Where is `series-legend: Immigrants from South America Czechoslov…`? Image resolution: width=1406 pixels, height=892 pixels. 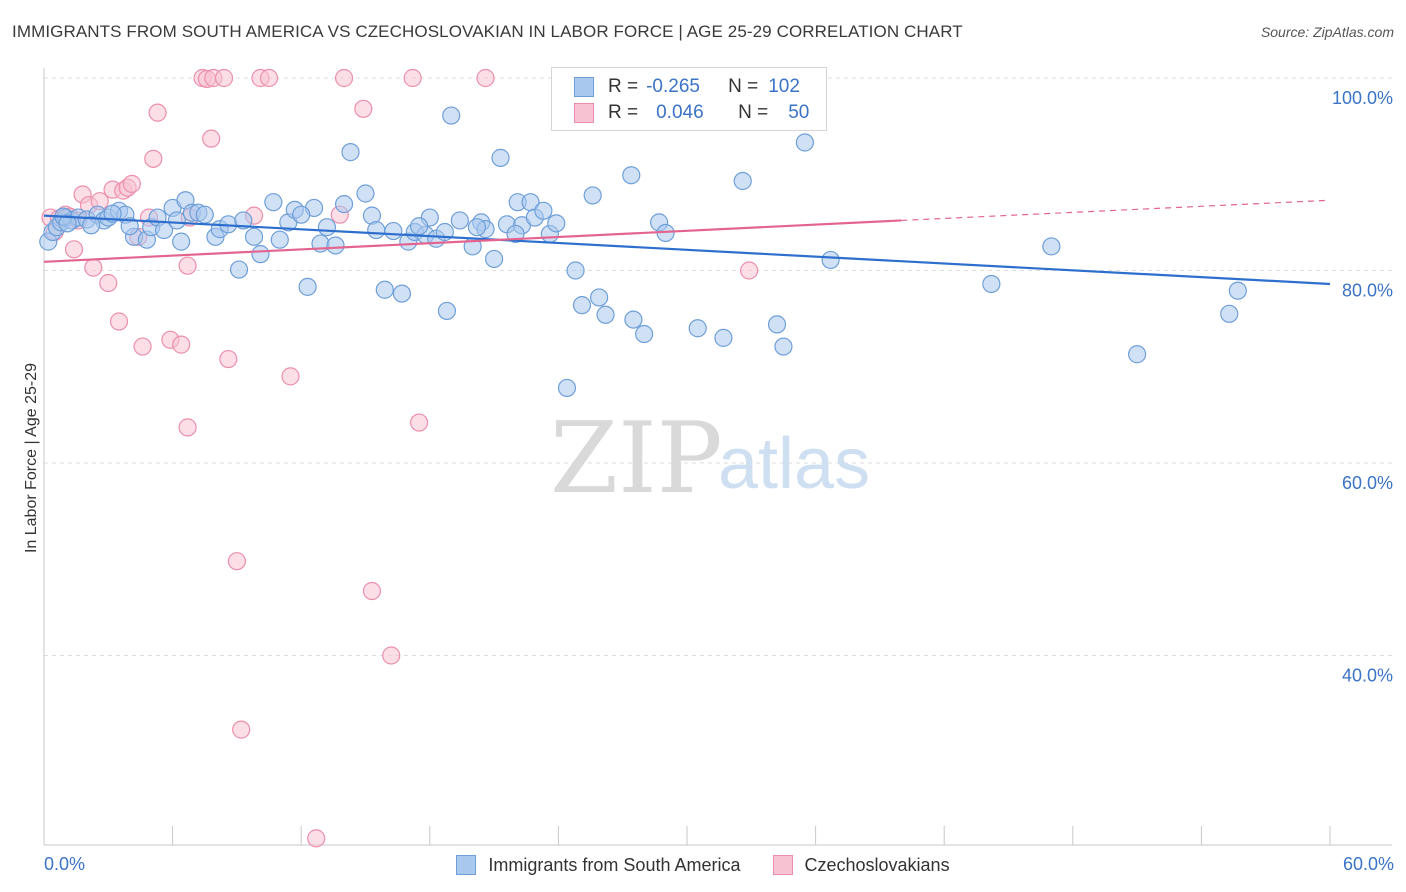
series-legend: Immigrants from South America Czechoslov… is located at coordinates (703, 865).